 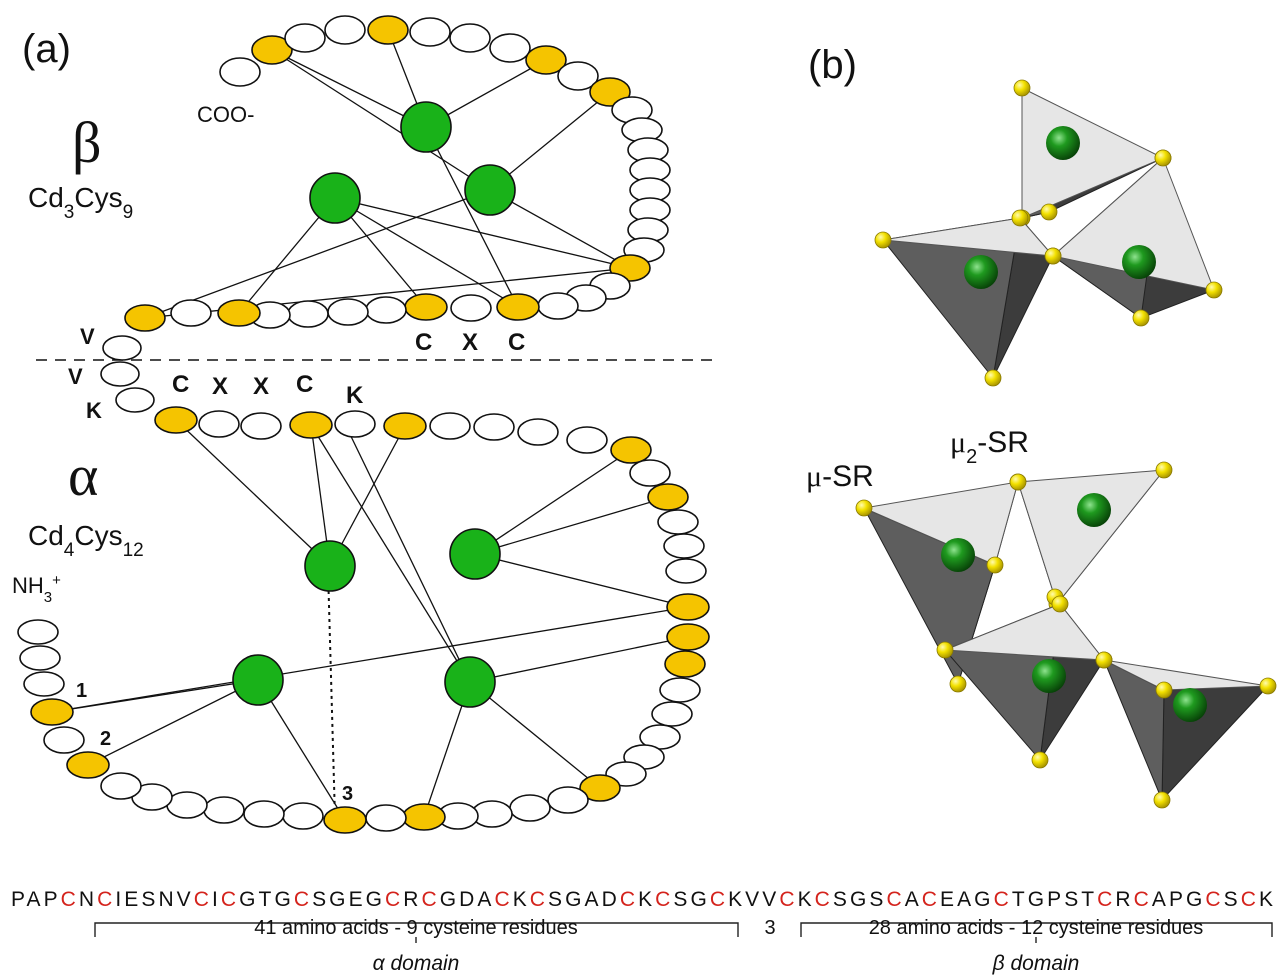 I want to click on sequence-segment: A, so click(x=912, y=899).